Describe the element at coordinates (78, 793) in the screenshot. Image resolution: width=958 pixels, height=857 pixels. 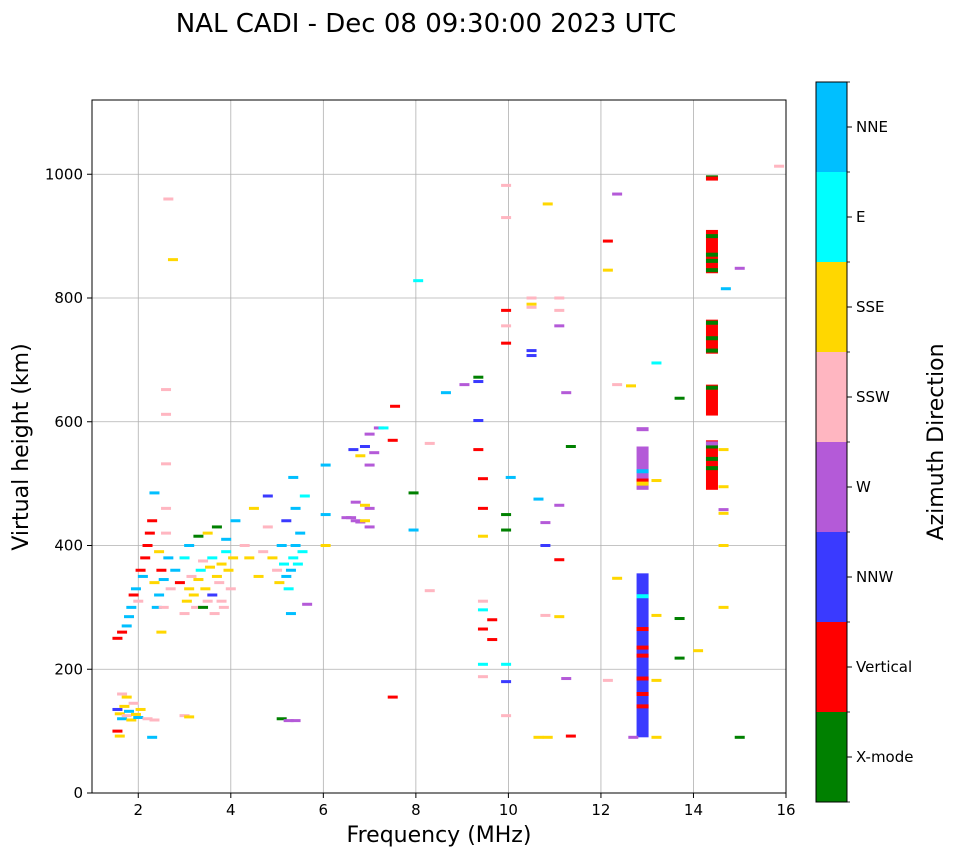
I see `y-tick-label: 0` at that location.